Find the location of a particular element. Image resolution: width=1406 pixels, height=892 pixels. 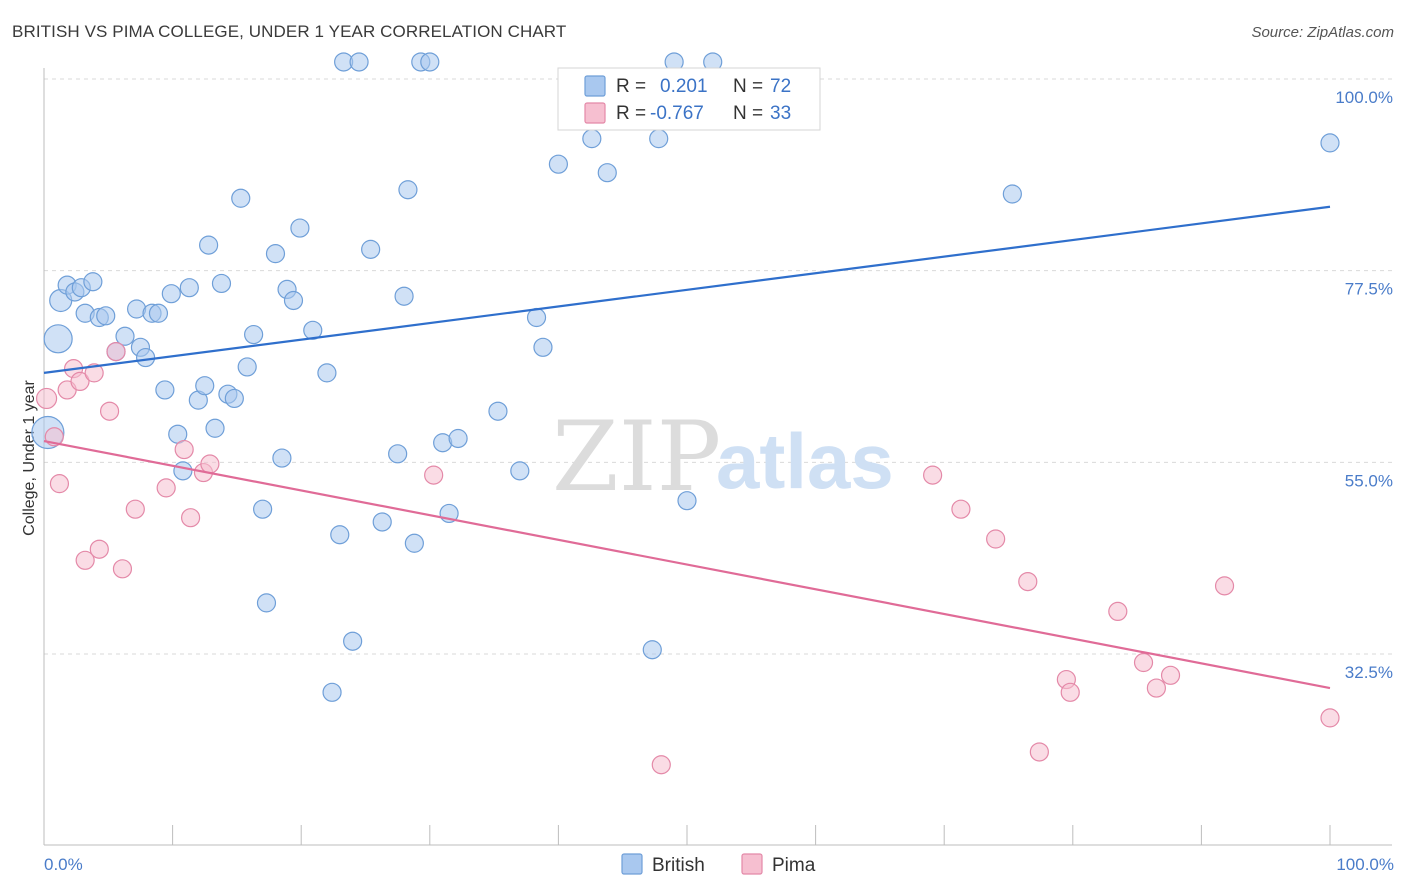

y-tick-label: 77.5% is located at coordinates (1369, 289).